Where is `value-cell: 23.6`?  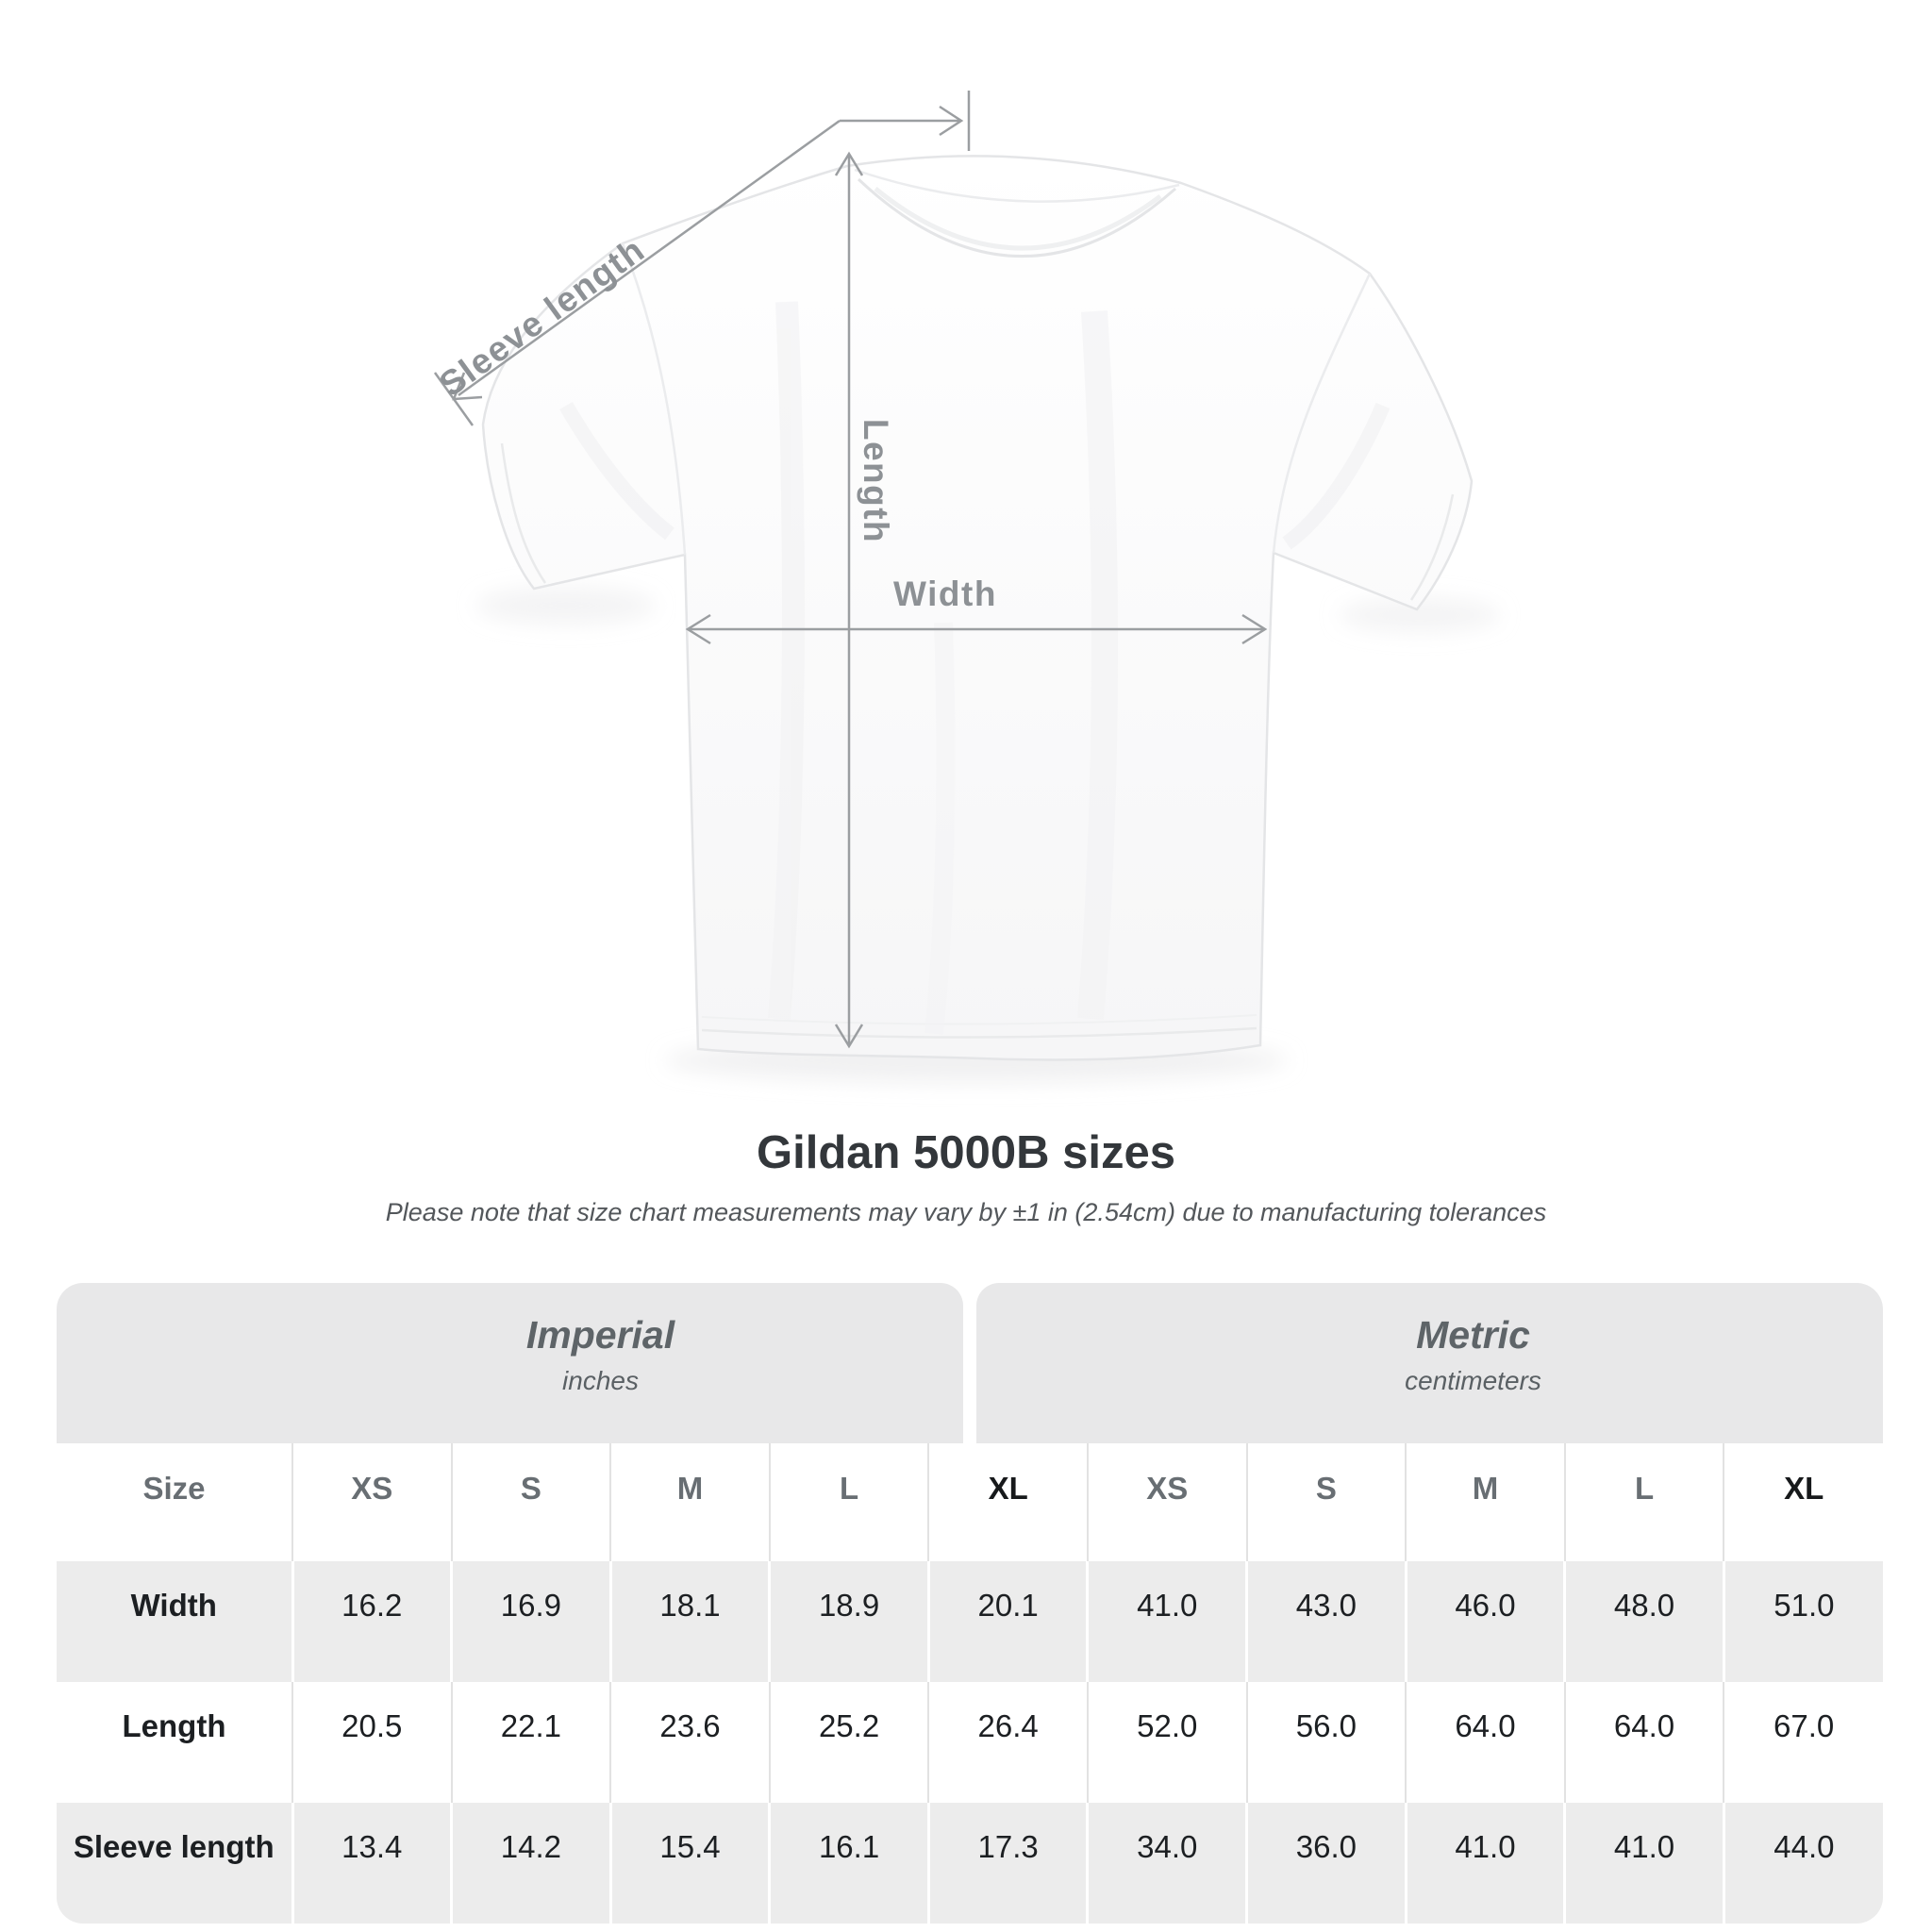 value-cell: 23.6 is located at coordinates (691, 1743).